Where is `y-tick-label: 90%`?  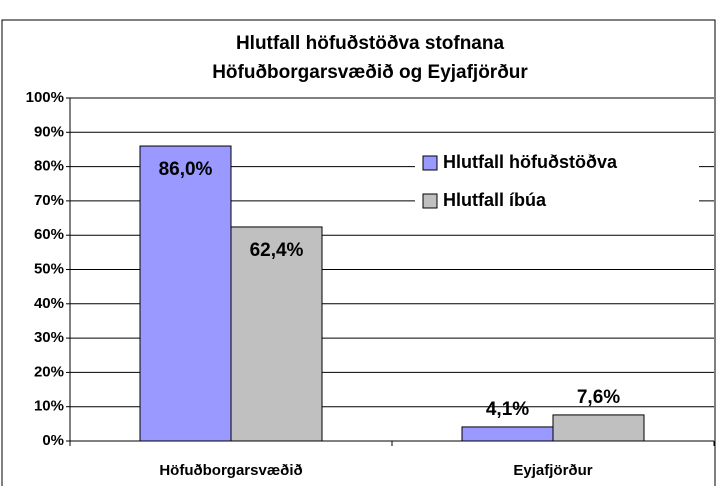
y-tick-label: 90% is located at coordinates (49, 131).